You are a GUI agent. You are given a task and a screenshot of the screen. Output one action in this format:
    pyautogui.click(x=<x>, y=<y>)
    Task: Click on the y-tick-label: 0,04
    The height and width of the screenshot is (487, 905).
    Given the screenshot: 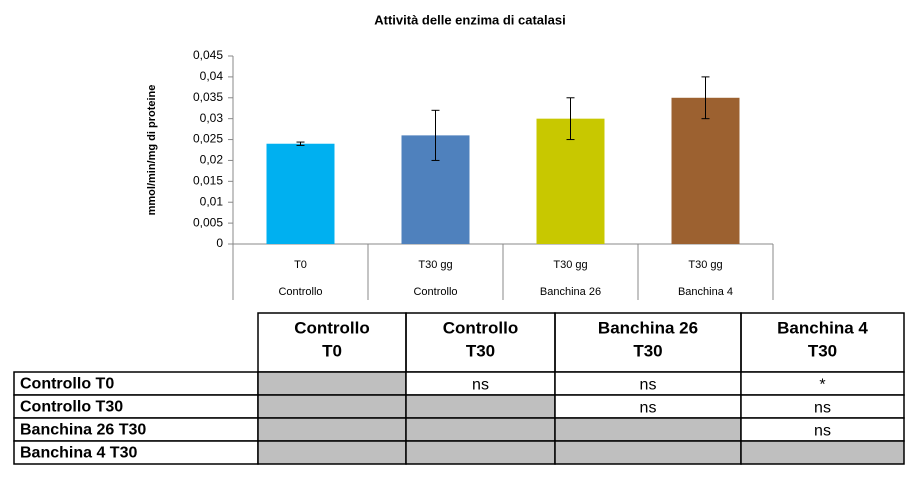 What is the action you would take?
    pyautogui.click(x=212, y=76)
    